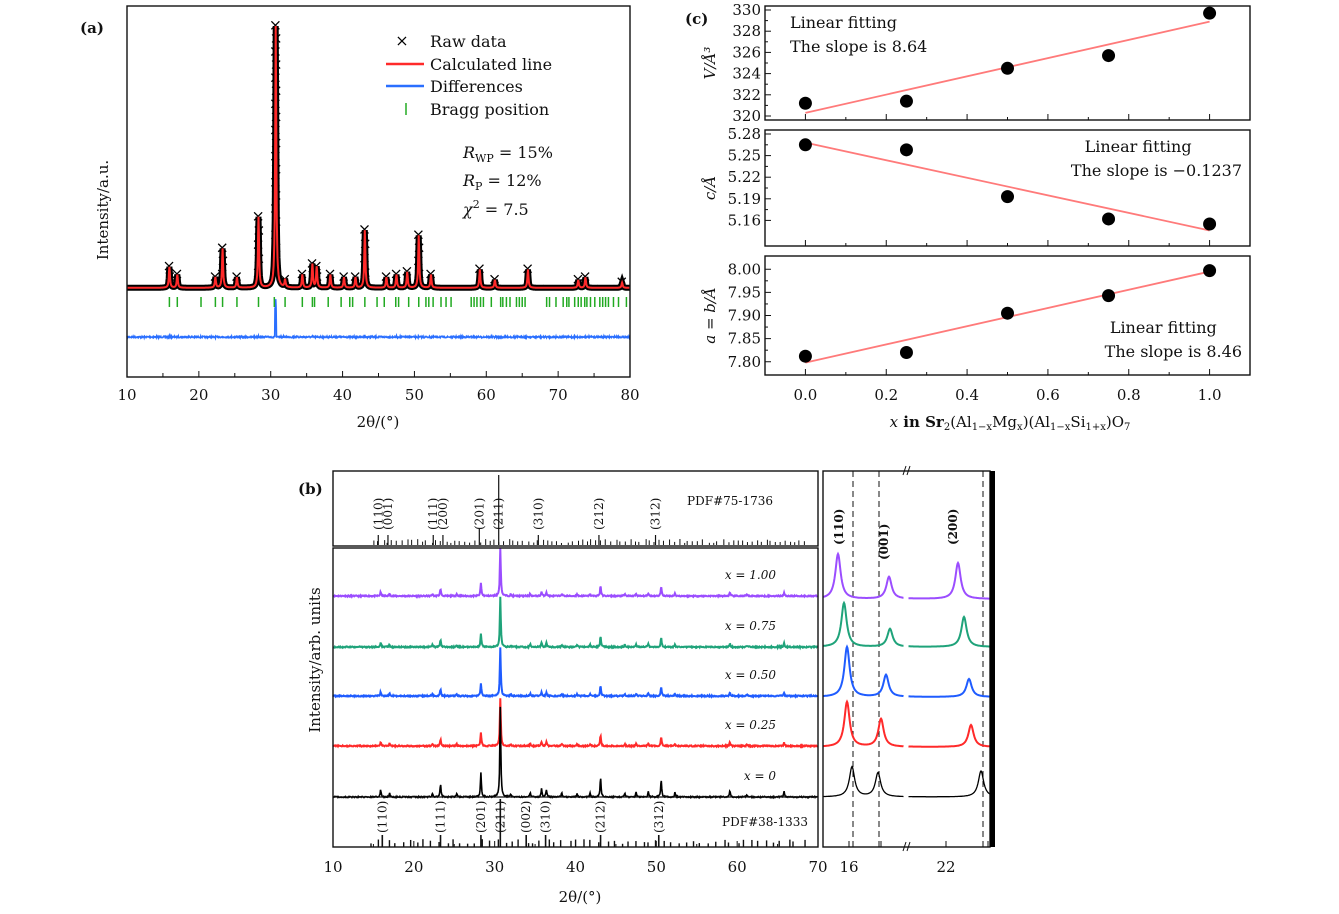 This screenshot has width=1339, height=914. What do you see at coordinates (575, 867) in the screenshot?
I see `x-tick-label: 40` at bounding box center [575, 867].